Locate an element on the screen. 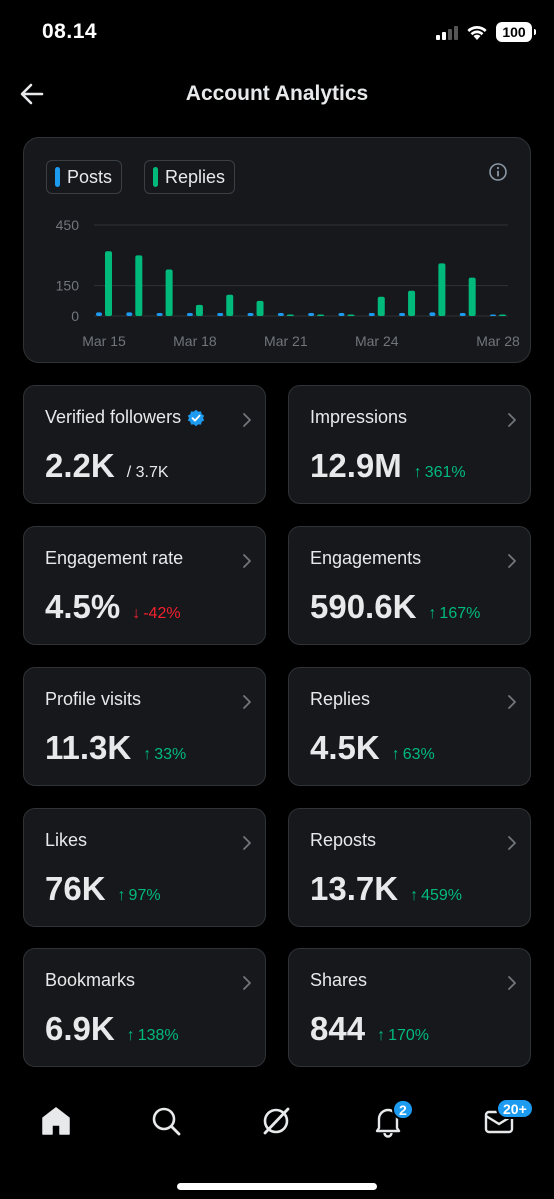 This screenshot has height=1199, width=554. page-title: Account Analytics is located at coordinates (277, 93).